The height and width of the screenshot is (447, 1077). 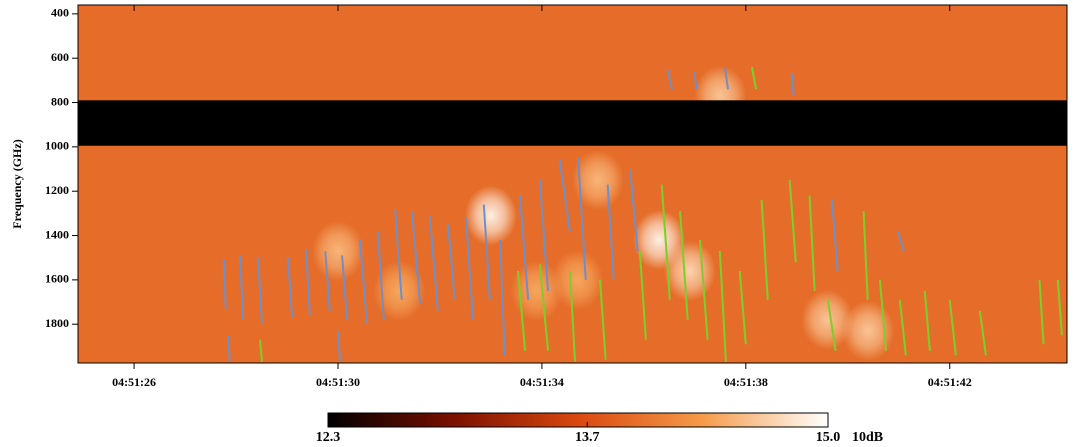 I want to click on colorbar-tick-label: 12.3, so click(x=328, y=437).